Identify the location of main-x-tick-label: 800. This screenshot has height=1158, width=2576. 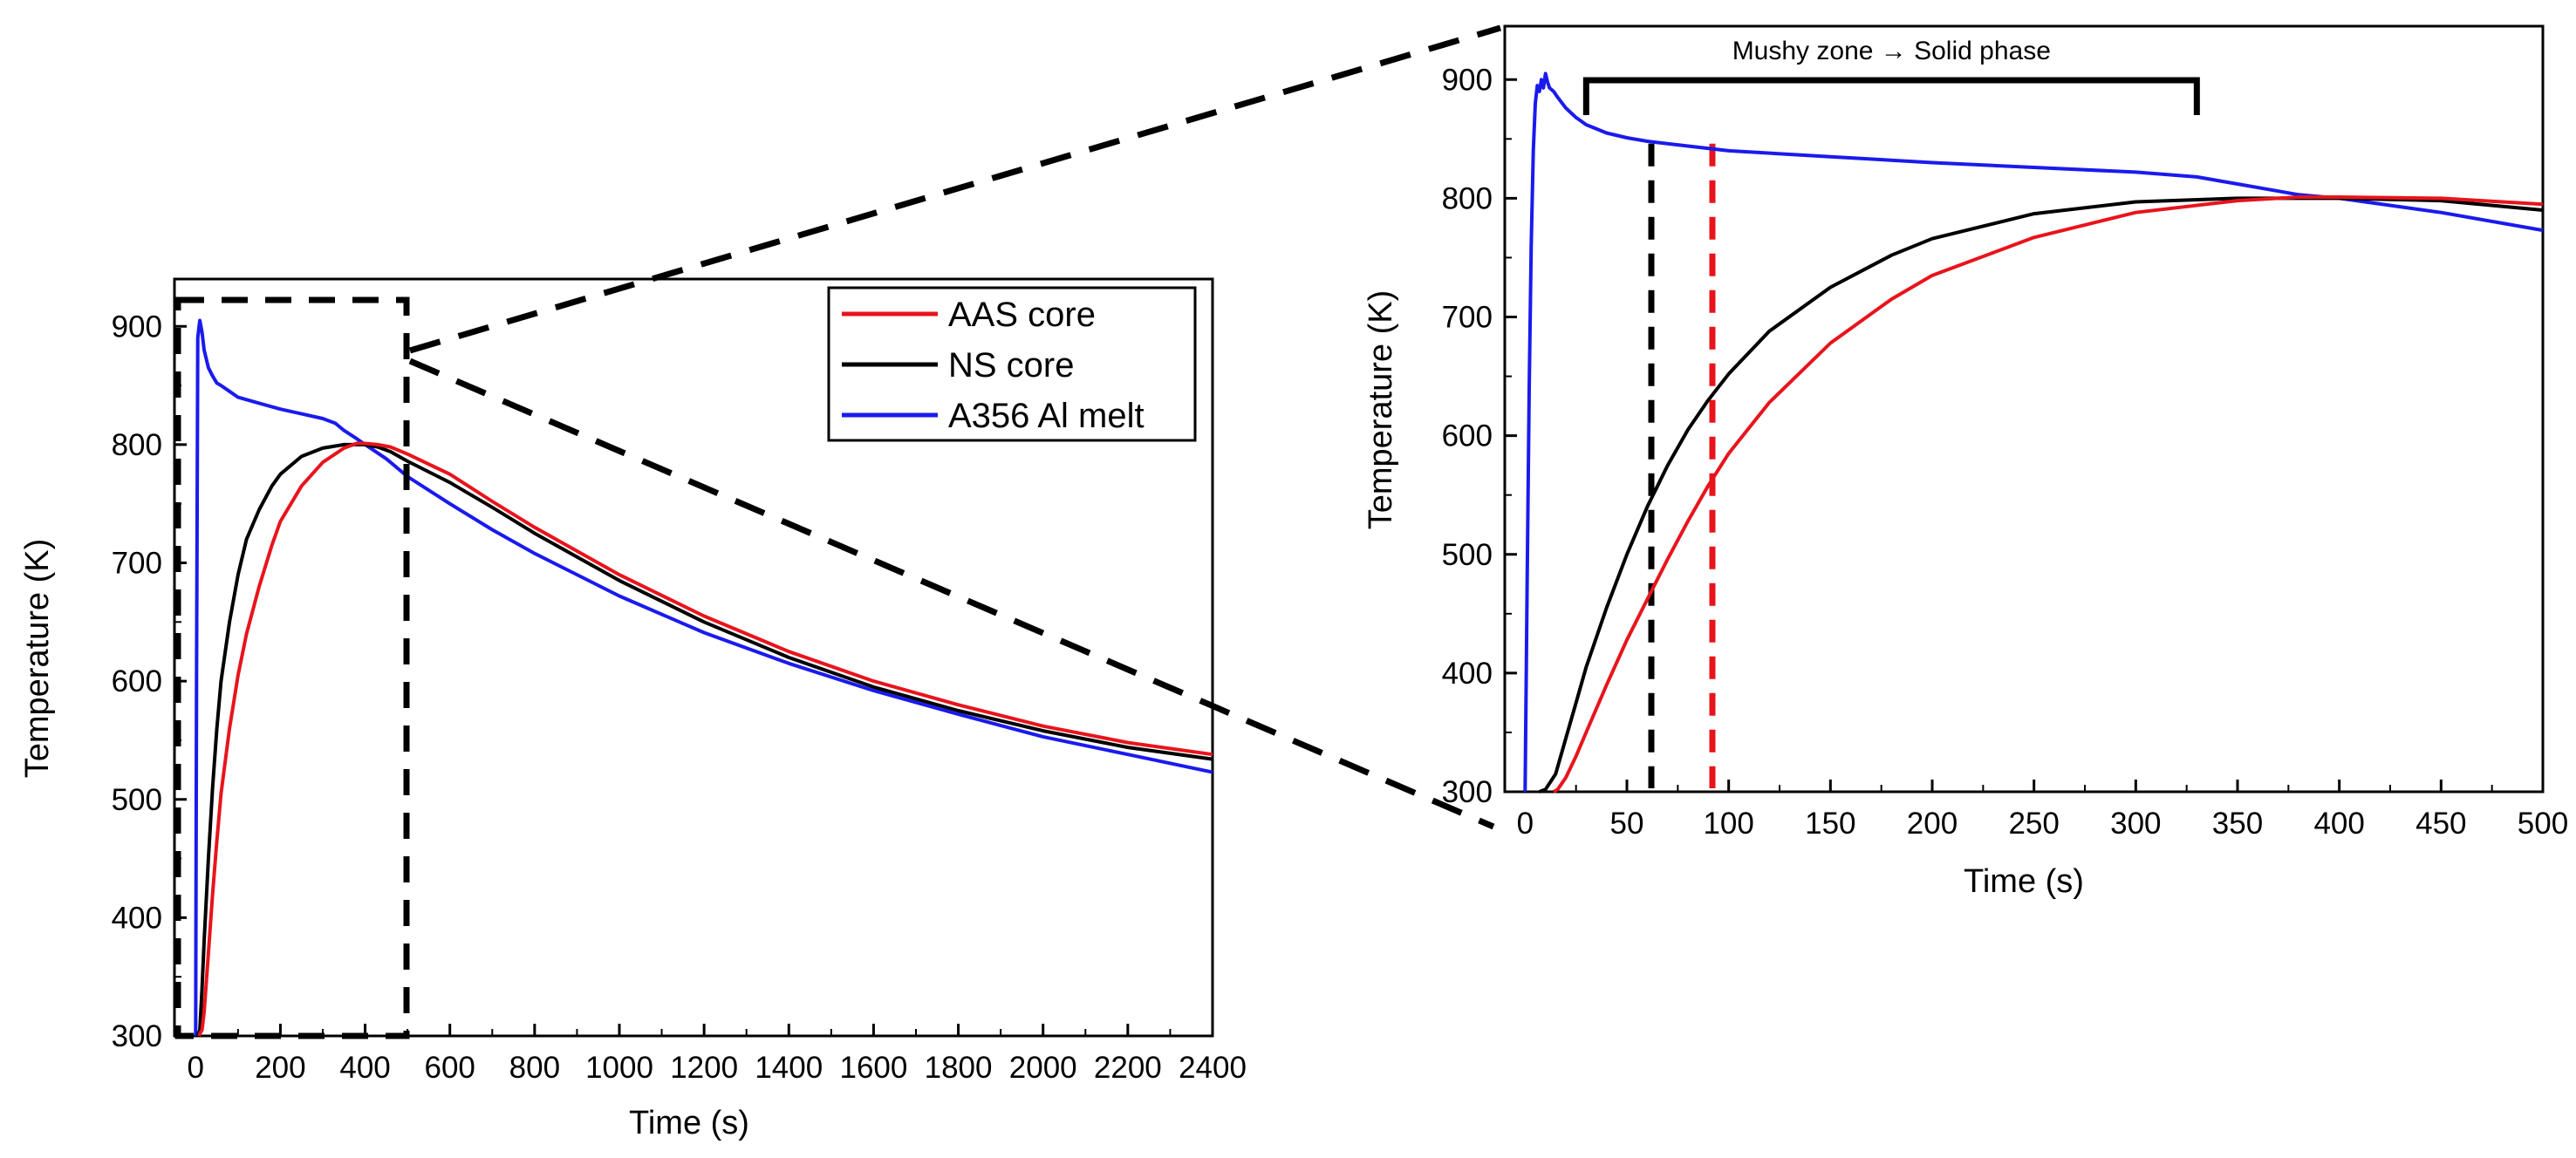
(534, 1068).